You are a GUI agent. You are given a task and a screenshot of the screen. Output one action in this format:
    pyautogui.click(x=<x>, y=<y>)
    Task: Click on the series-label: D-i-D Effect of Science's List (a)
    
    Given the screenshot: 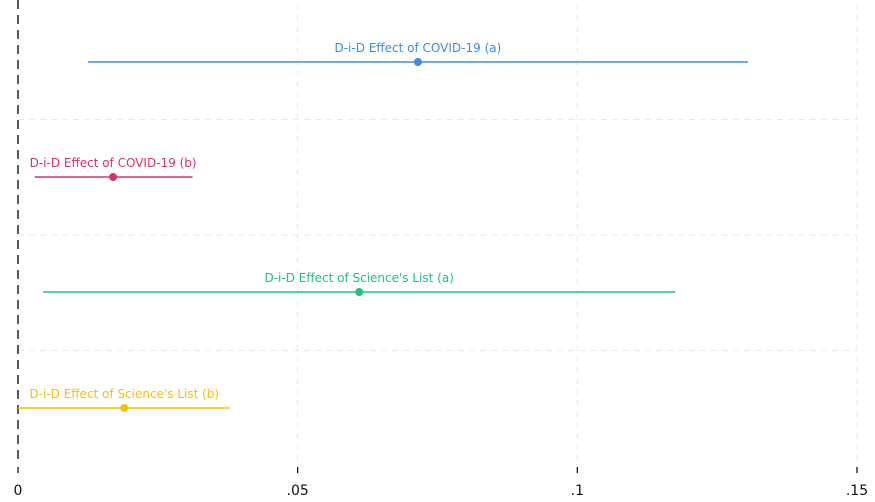 What is the action you would take?
    pyautogui.click(x=358, y=278)
    